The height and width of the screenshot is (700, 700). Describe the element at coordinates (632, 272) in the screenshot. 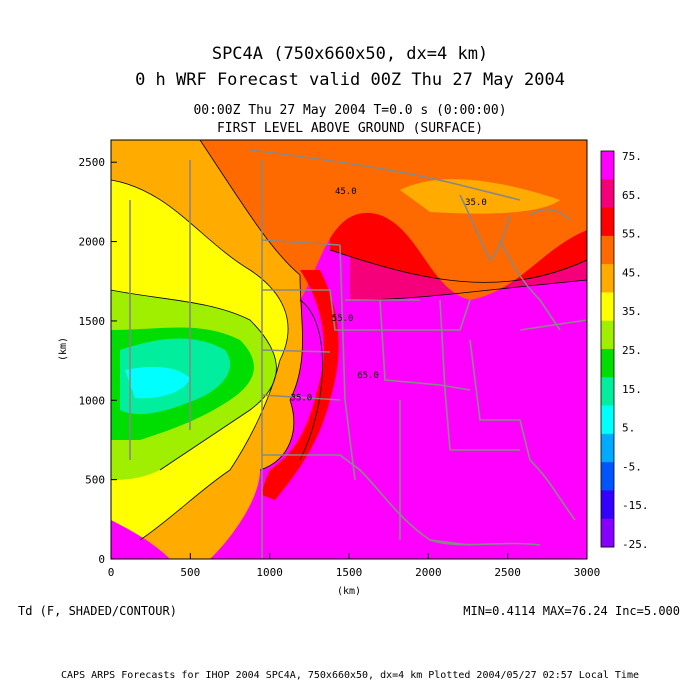

I see `colorbar-label: 45.` at that location.